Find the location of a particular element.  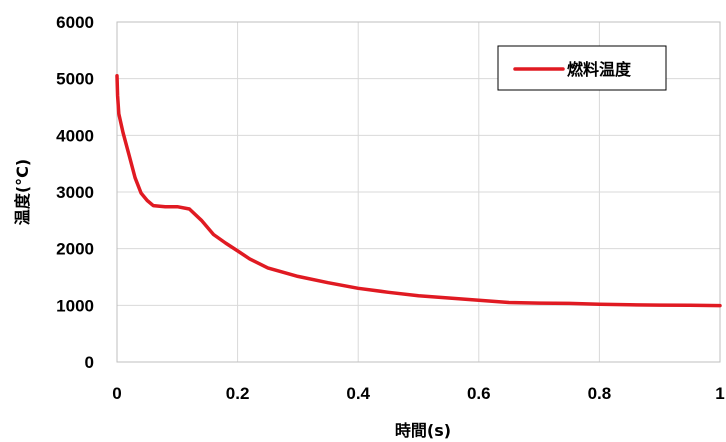

y-tick-label: 1000 is located at coordinates (75, 305).